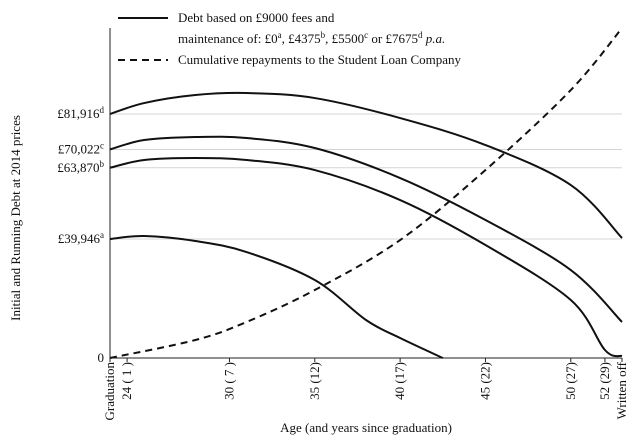  I want to click on legend-text: p.a., so click(433, 38).